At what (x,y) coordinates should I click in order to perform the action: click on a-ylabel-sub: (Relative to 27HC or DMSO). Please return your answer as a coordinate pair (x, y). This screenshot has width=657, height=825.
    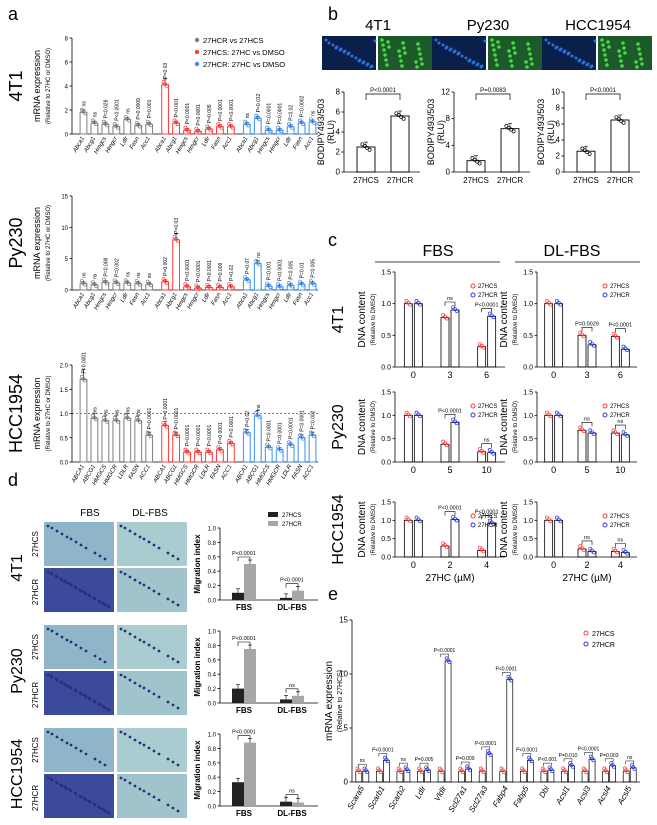
    Looking at the image, I should click on (49, 243).